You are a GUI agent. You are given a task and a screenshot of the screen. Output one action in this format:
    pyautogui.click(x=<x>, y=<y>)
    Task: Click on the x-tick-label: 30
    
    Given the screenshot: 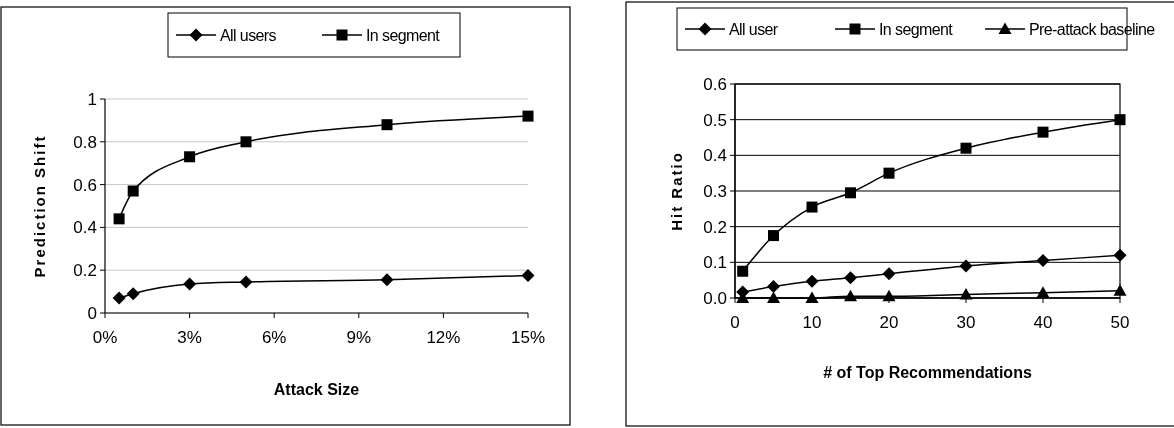 What is the action you would take?
    pyautogui.click(x=966, y=322)
    